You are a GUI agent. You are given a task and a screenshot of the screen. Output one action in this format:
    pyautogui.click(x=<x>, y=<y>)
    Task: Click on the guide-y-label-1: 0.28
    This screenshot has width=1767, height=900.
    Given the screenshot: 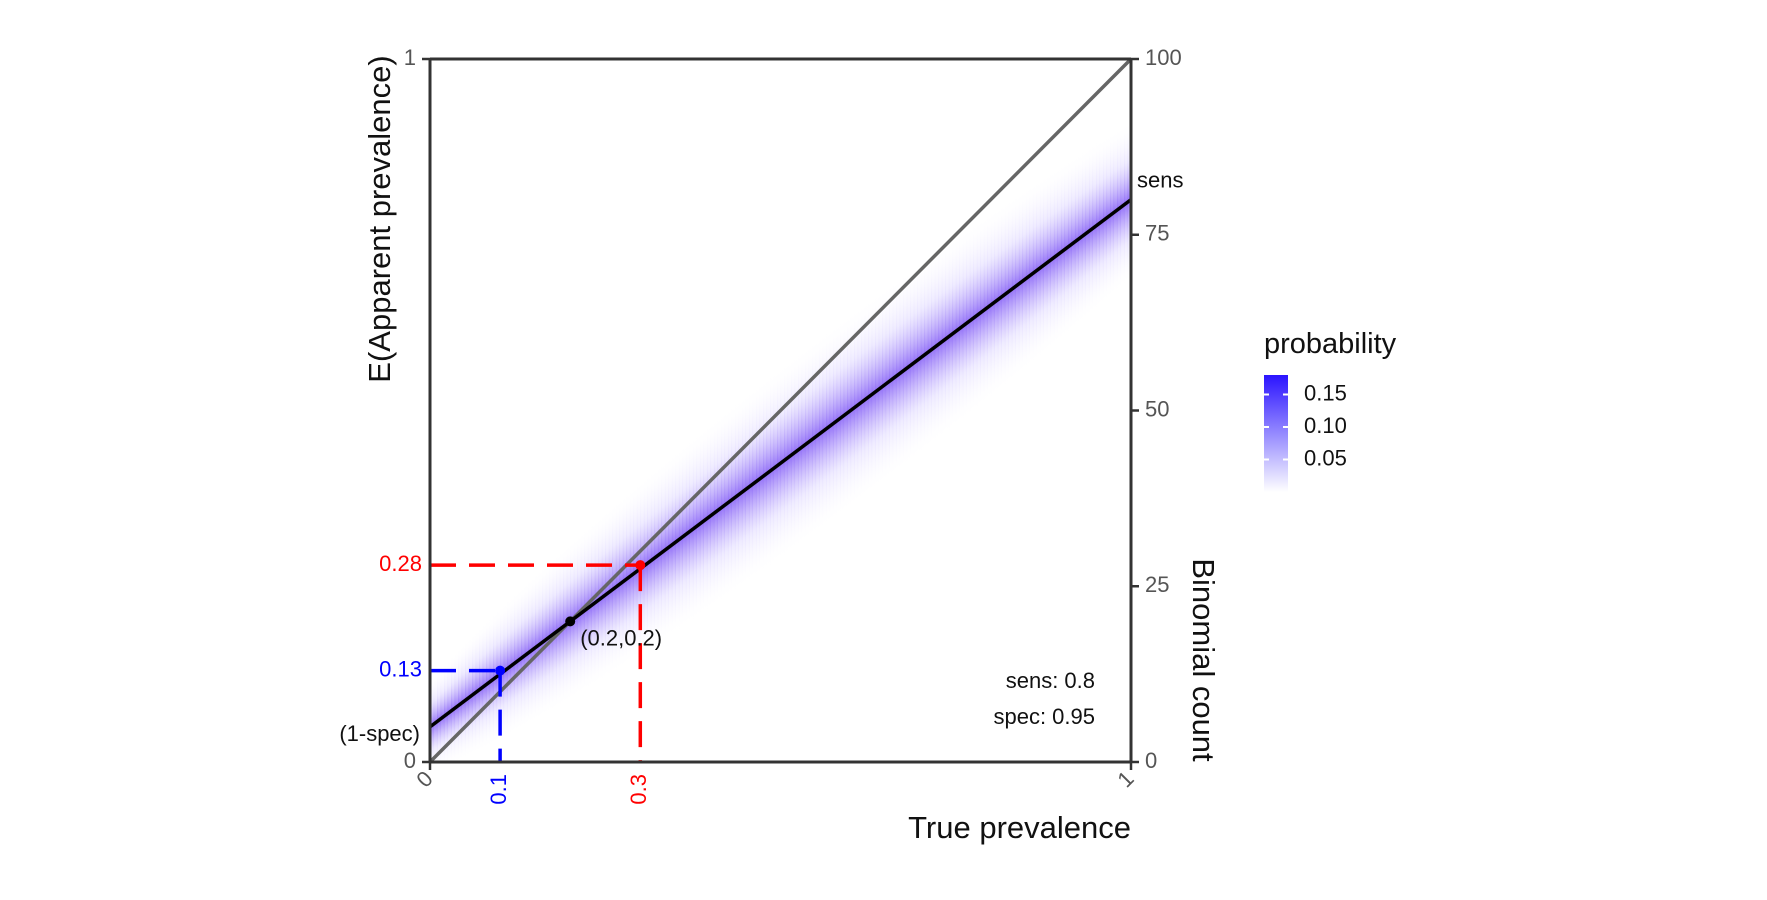 What is the action you would take?
    pyautogui.click(x=400, y=563)
    